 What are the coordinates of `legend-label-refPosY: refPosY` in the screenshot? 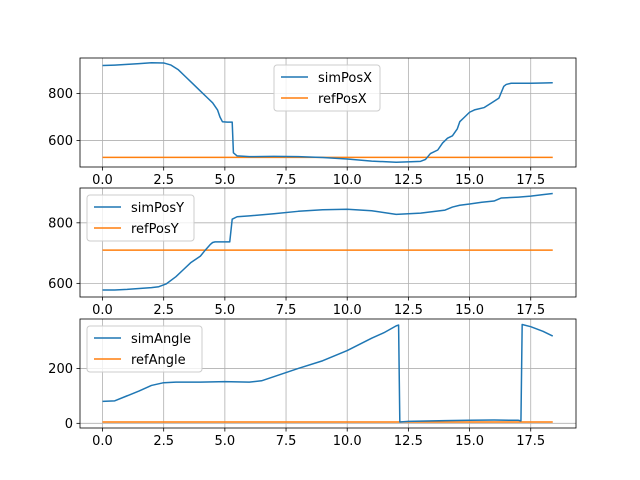 It's located at (155, 229).